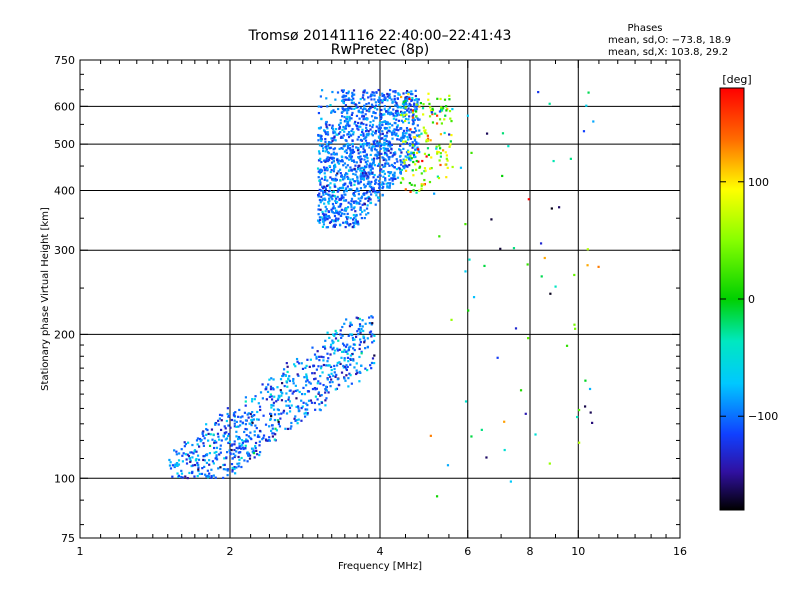  I want to click on x-tick-labels: 1 2 4 6 8 10 16, so click(382, 551).